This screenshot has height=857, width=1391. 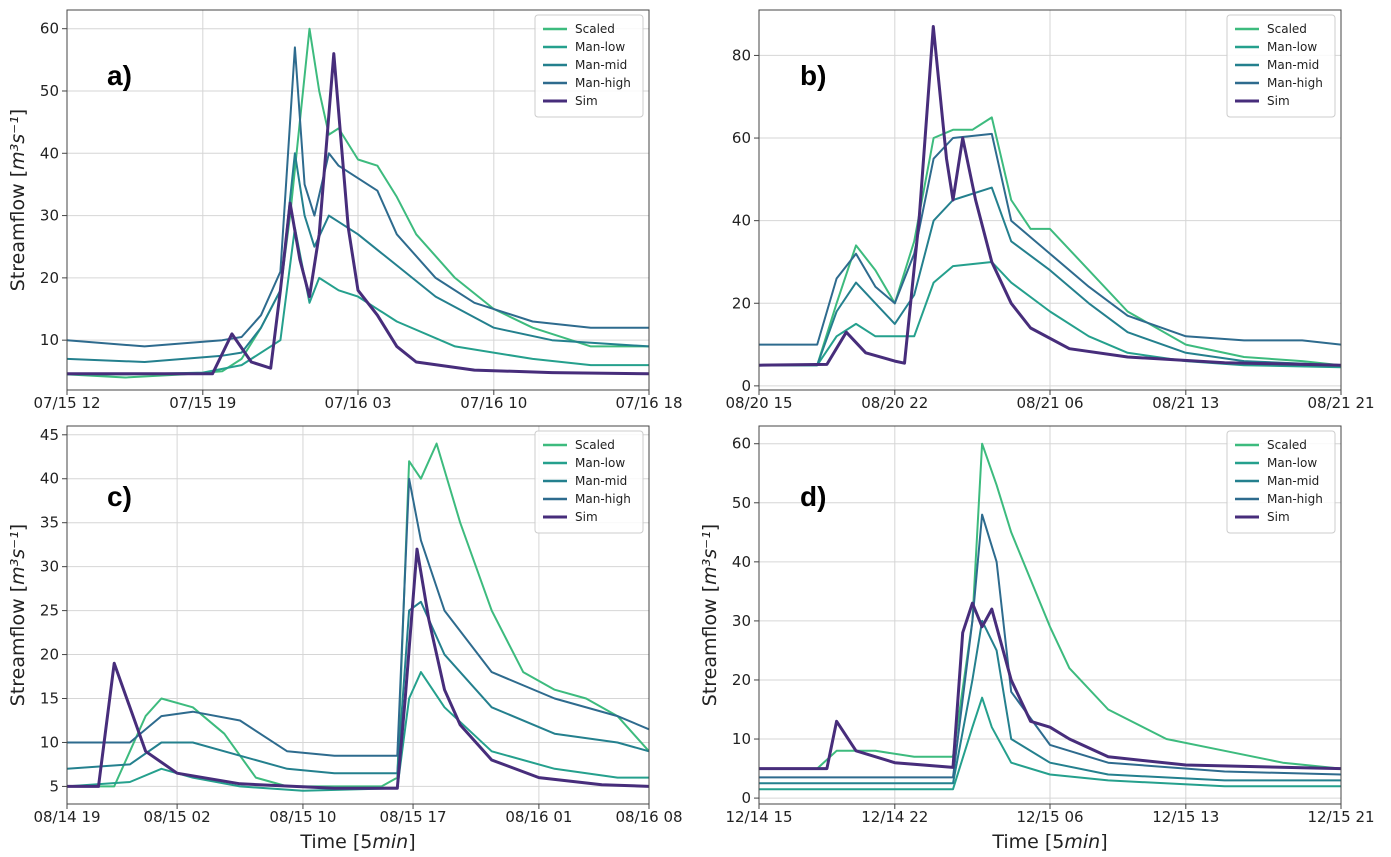 I want to click on panel-a-legend-label: Man-high, so click(x=603, y=83).